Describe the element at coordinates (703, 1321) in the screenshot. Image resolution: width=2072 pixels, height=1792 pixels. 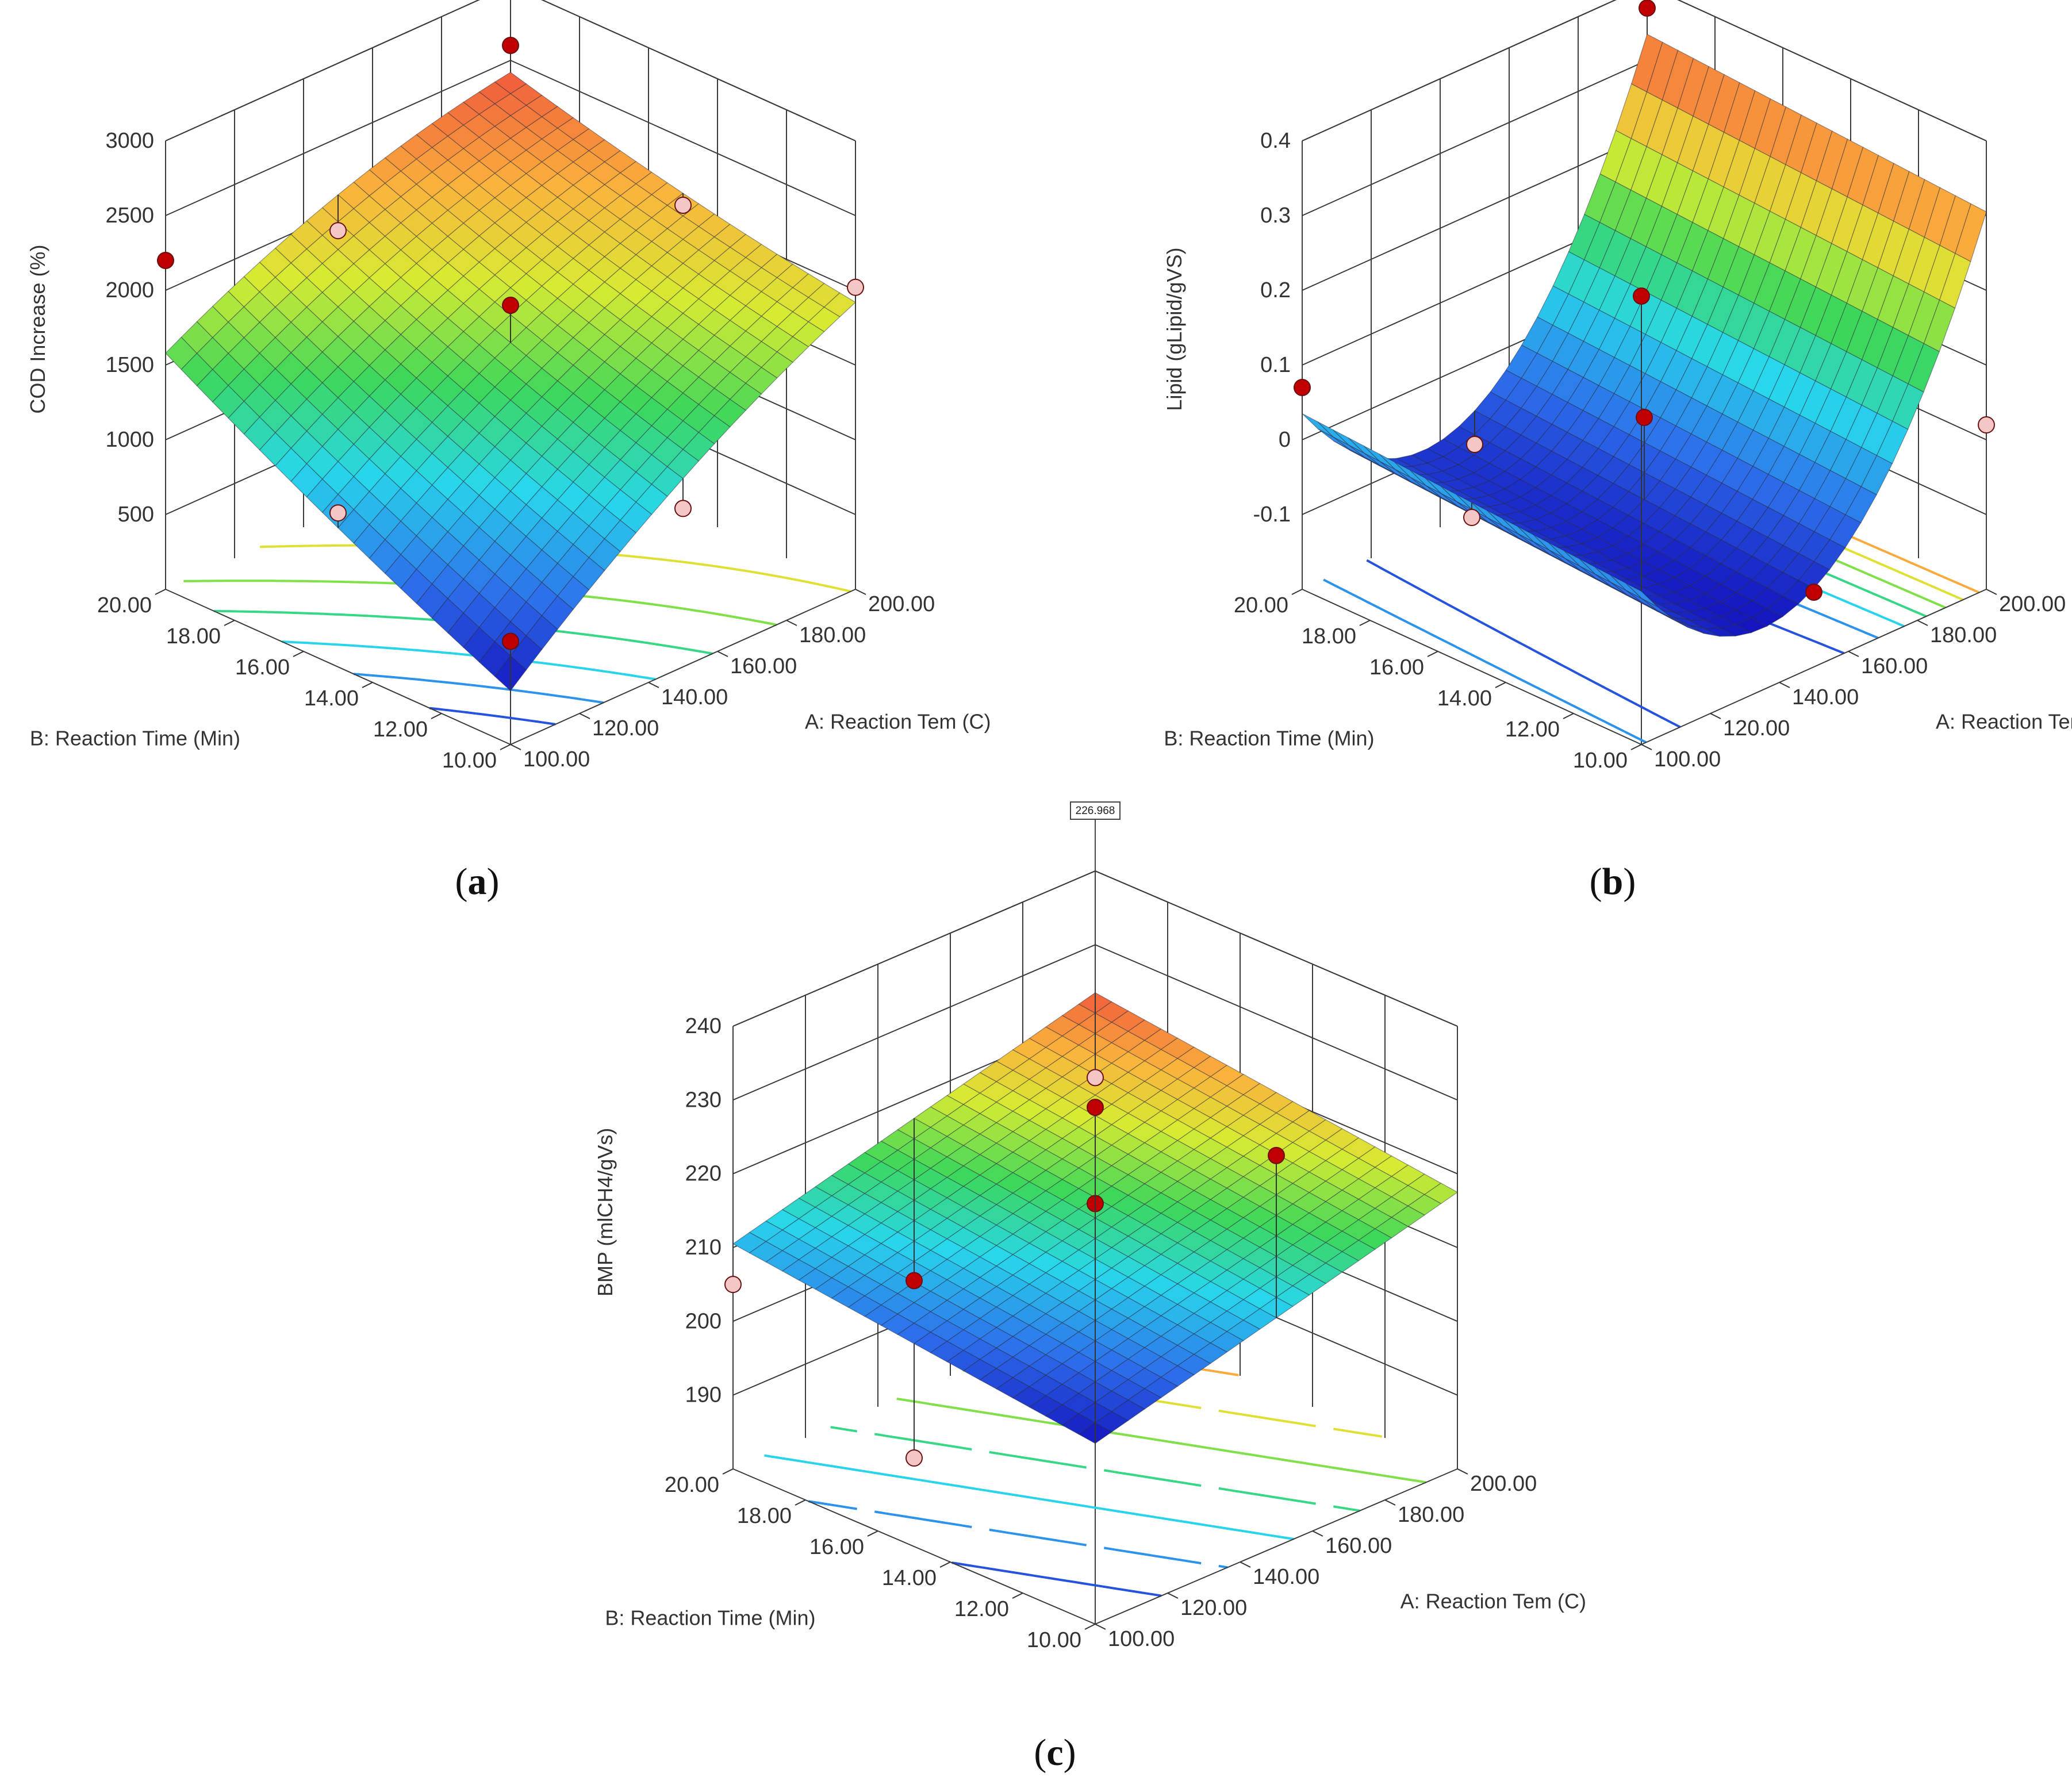
I see `z-tick-label: 200` at that location.